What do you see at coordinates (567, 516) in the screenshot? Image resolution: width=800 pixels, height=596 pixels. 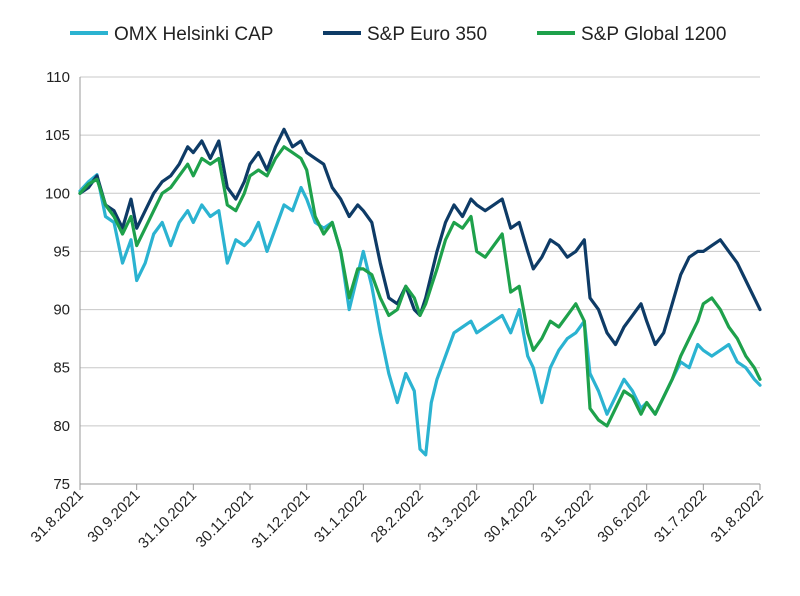 I see `x-tick-label: 31.5.2022` at bounding box center [567, 516].